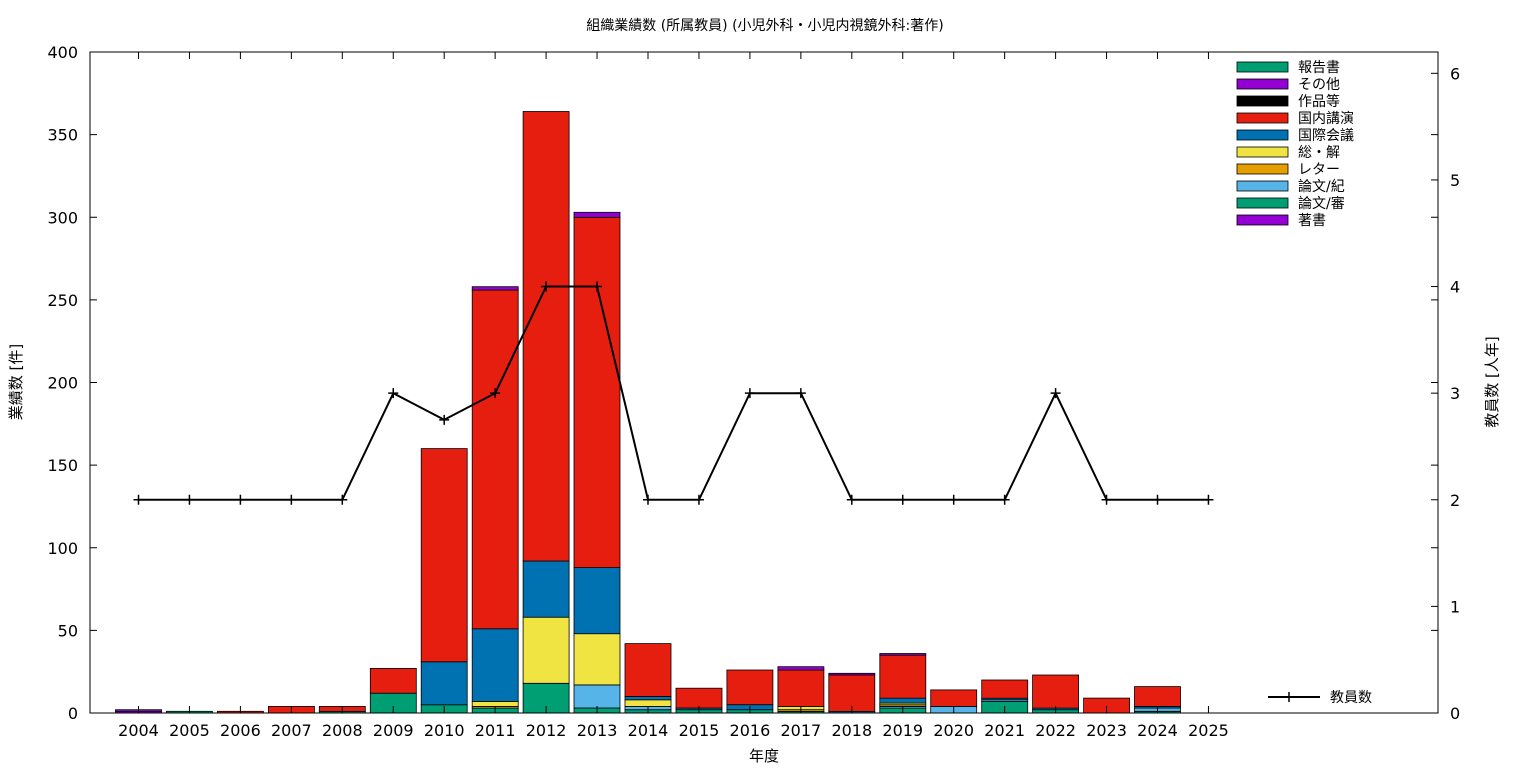 The image size is (1536, 772). I want to click on legend-label: レター, so click(1319, 170).